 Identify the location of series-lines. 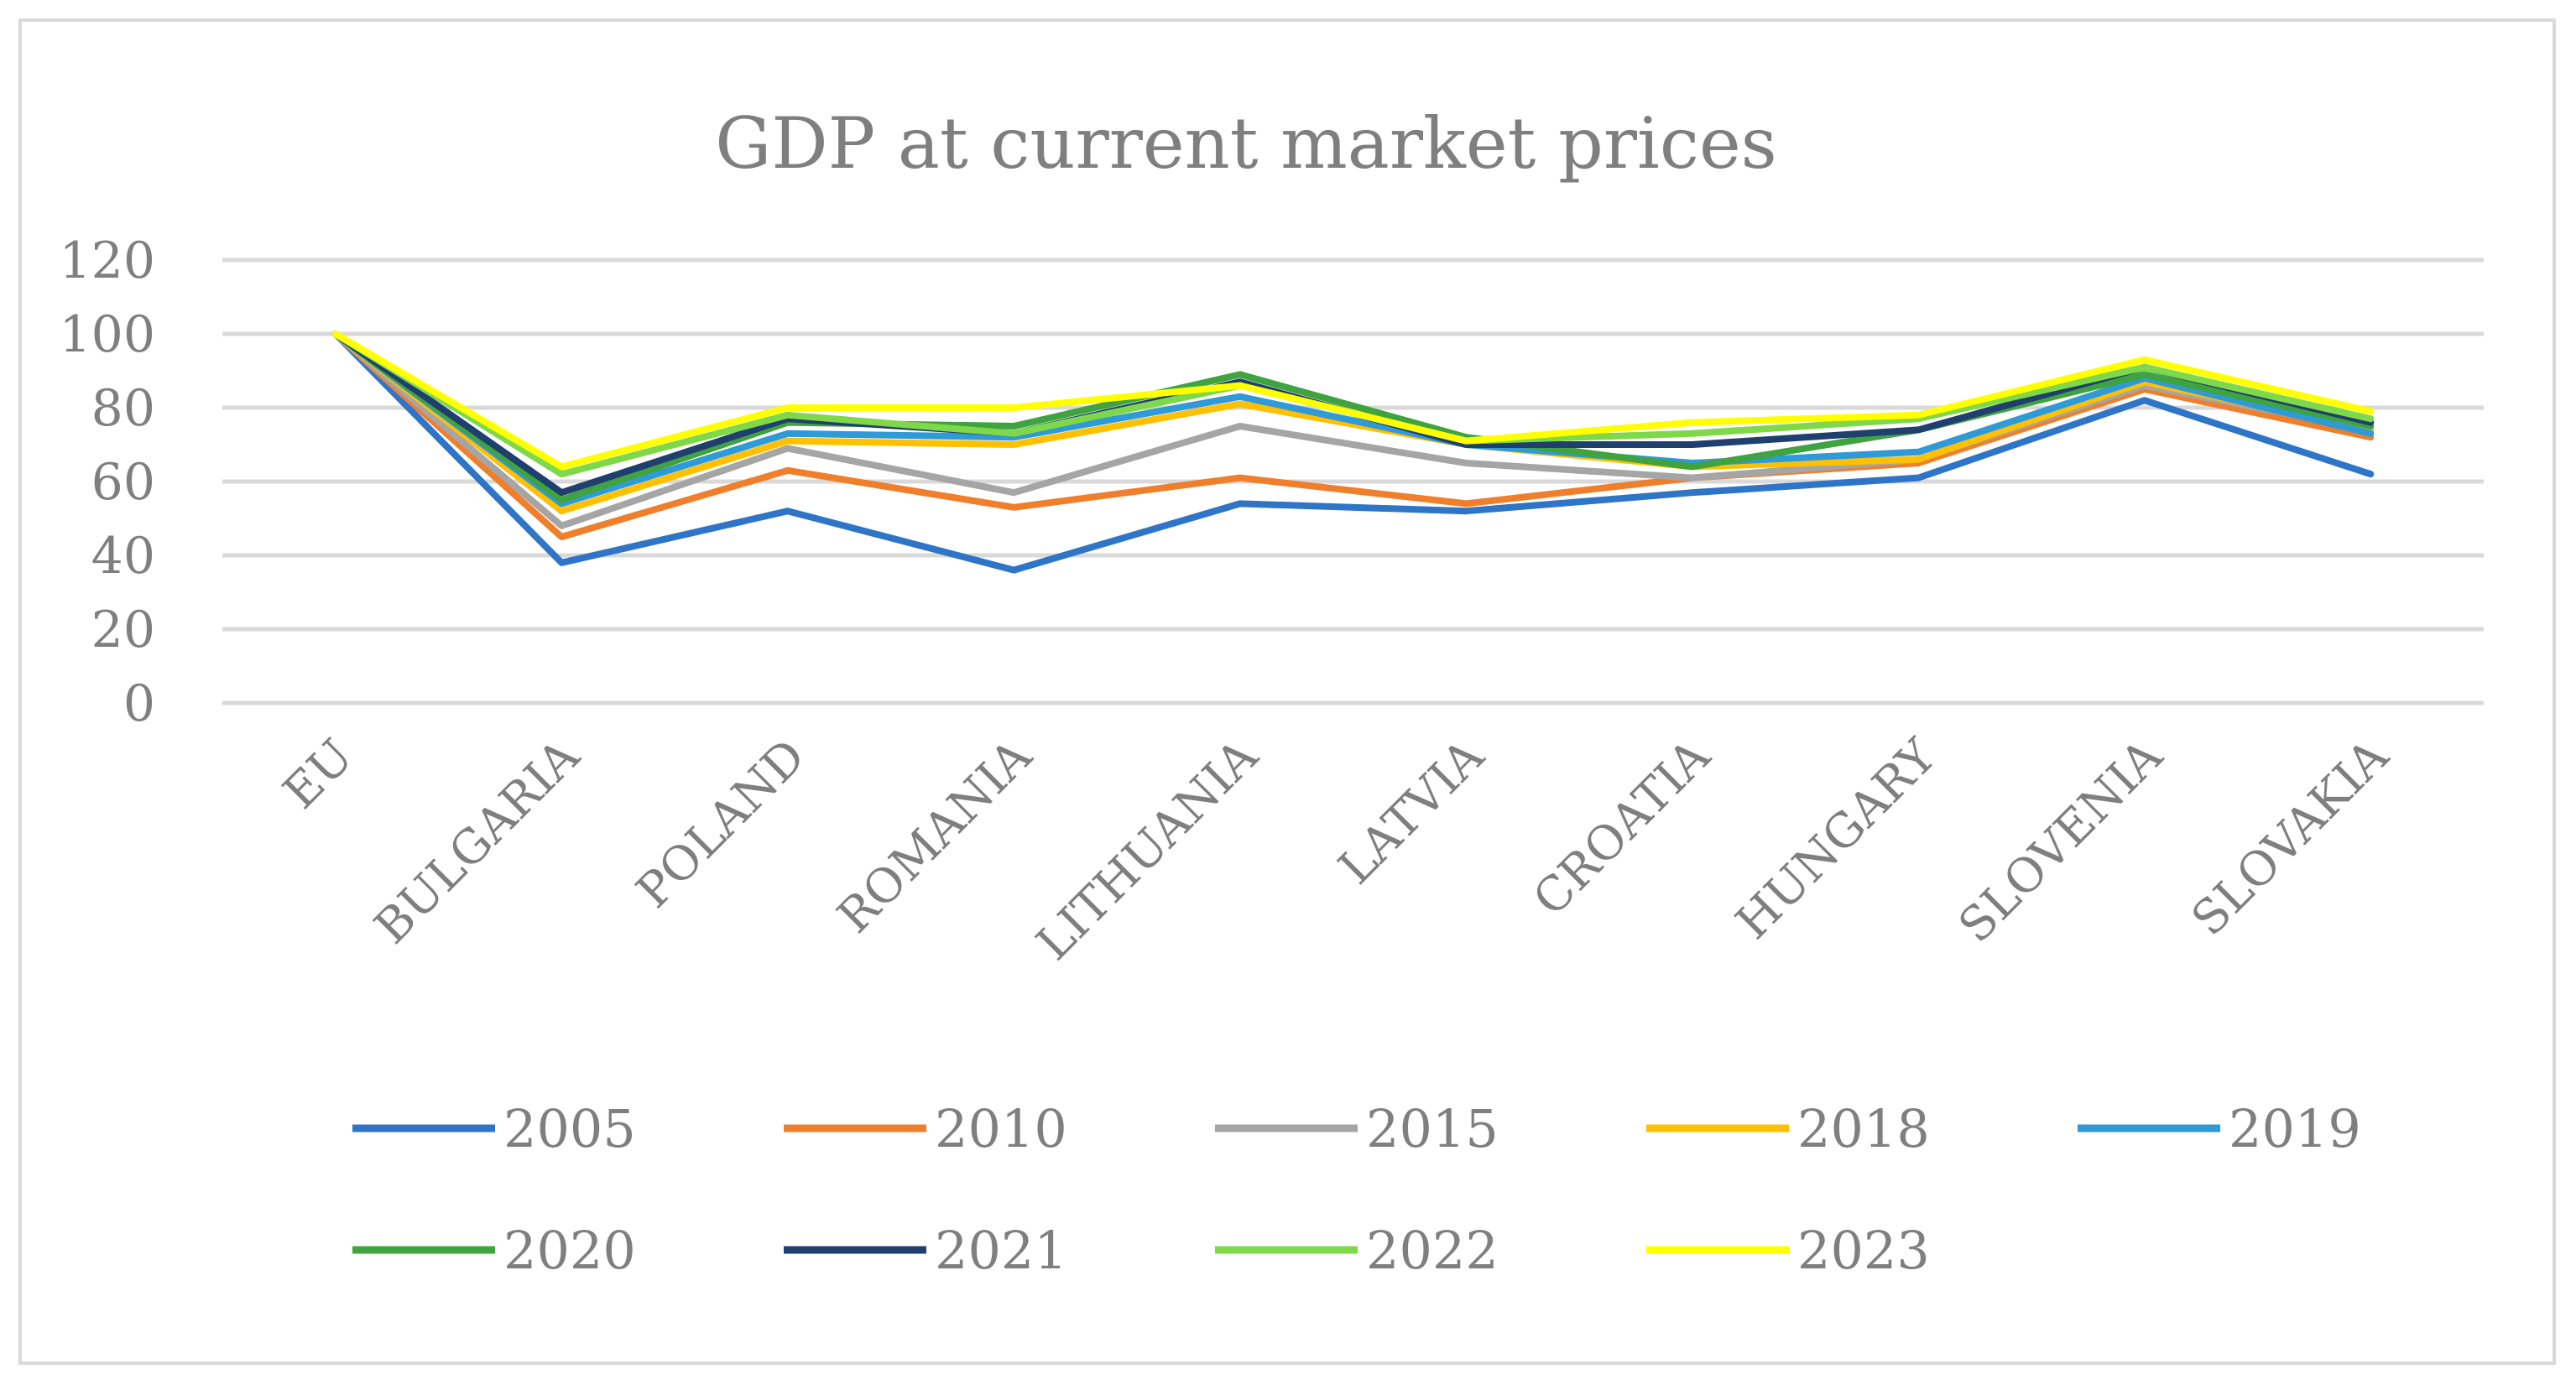
(1353, 453).